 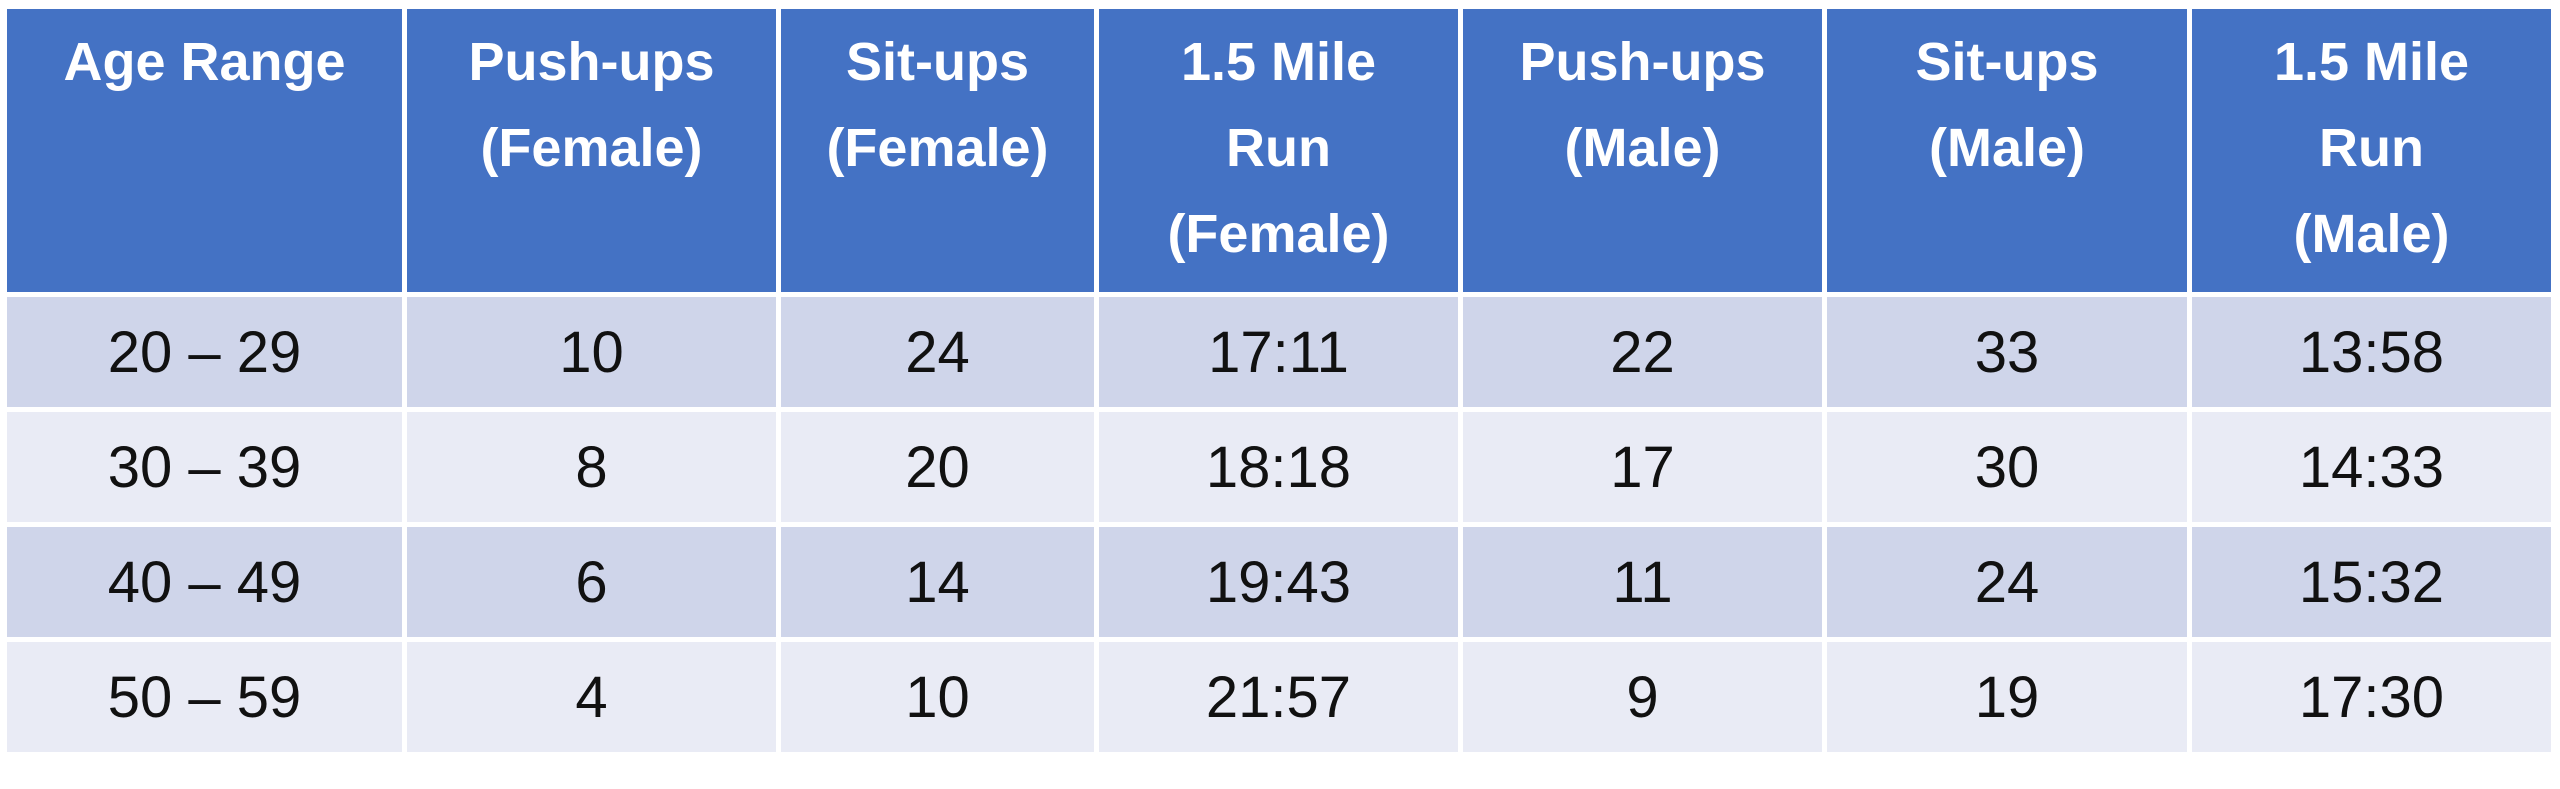 I want to click on table-cell: 14, so click(x=937, y=582).